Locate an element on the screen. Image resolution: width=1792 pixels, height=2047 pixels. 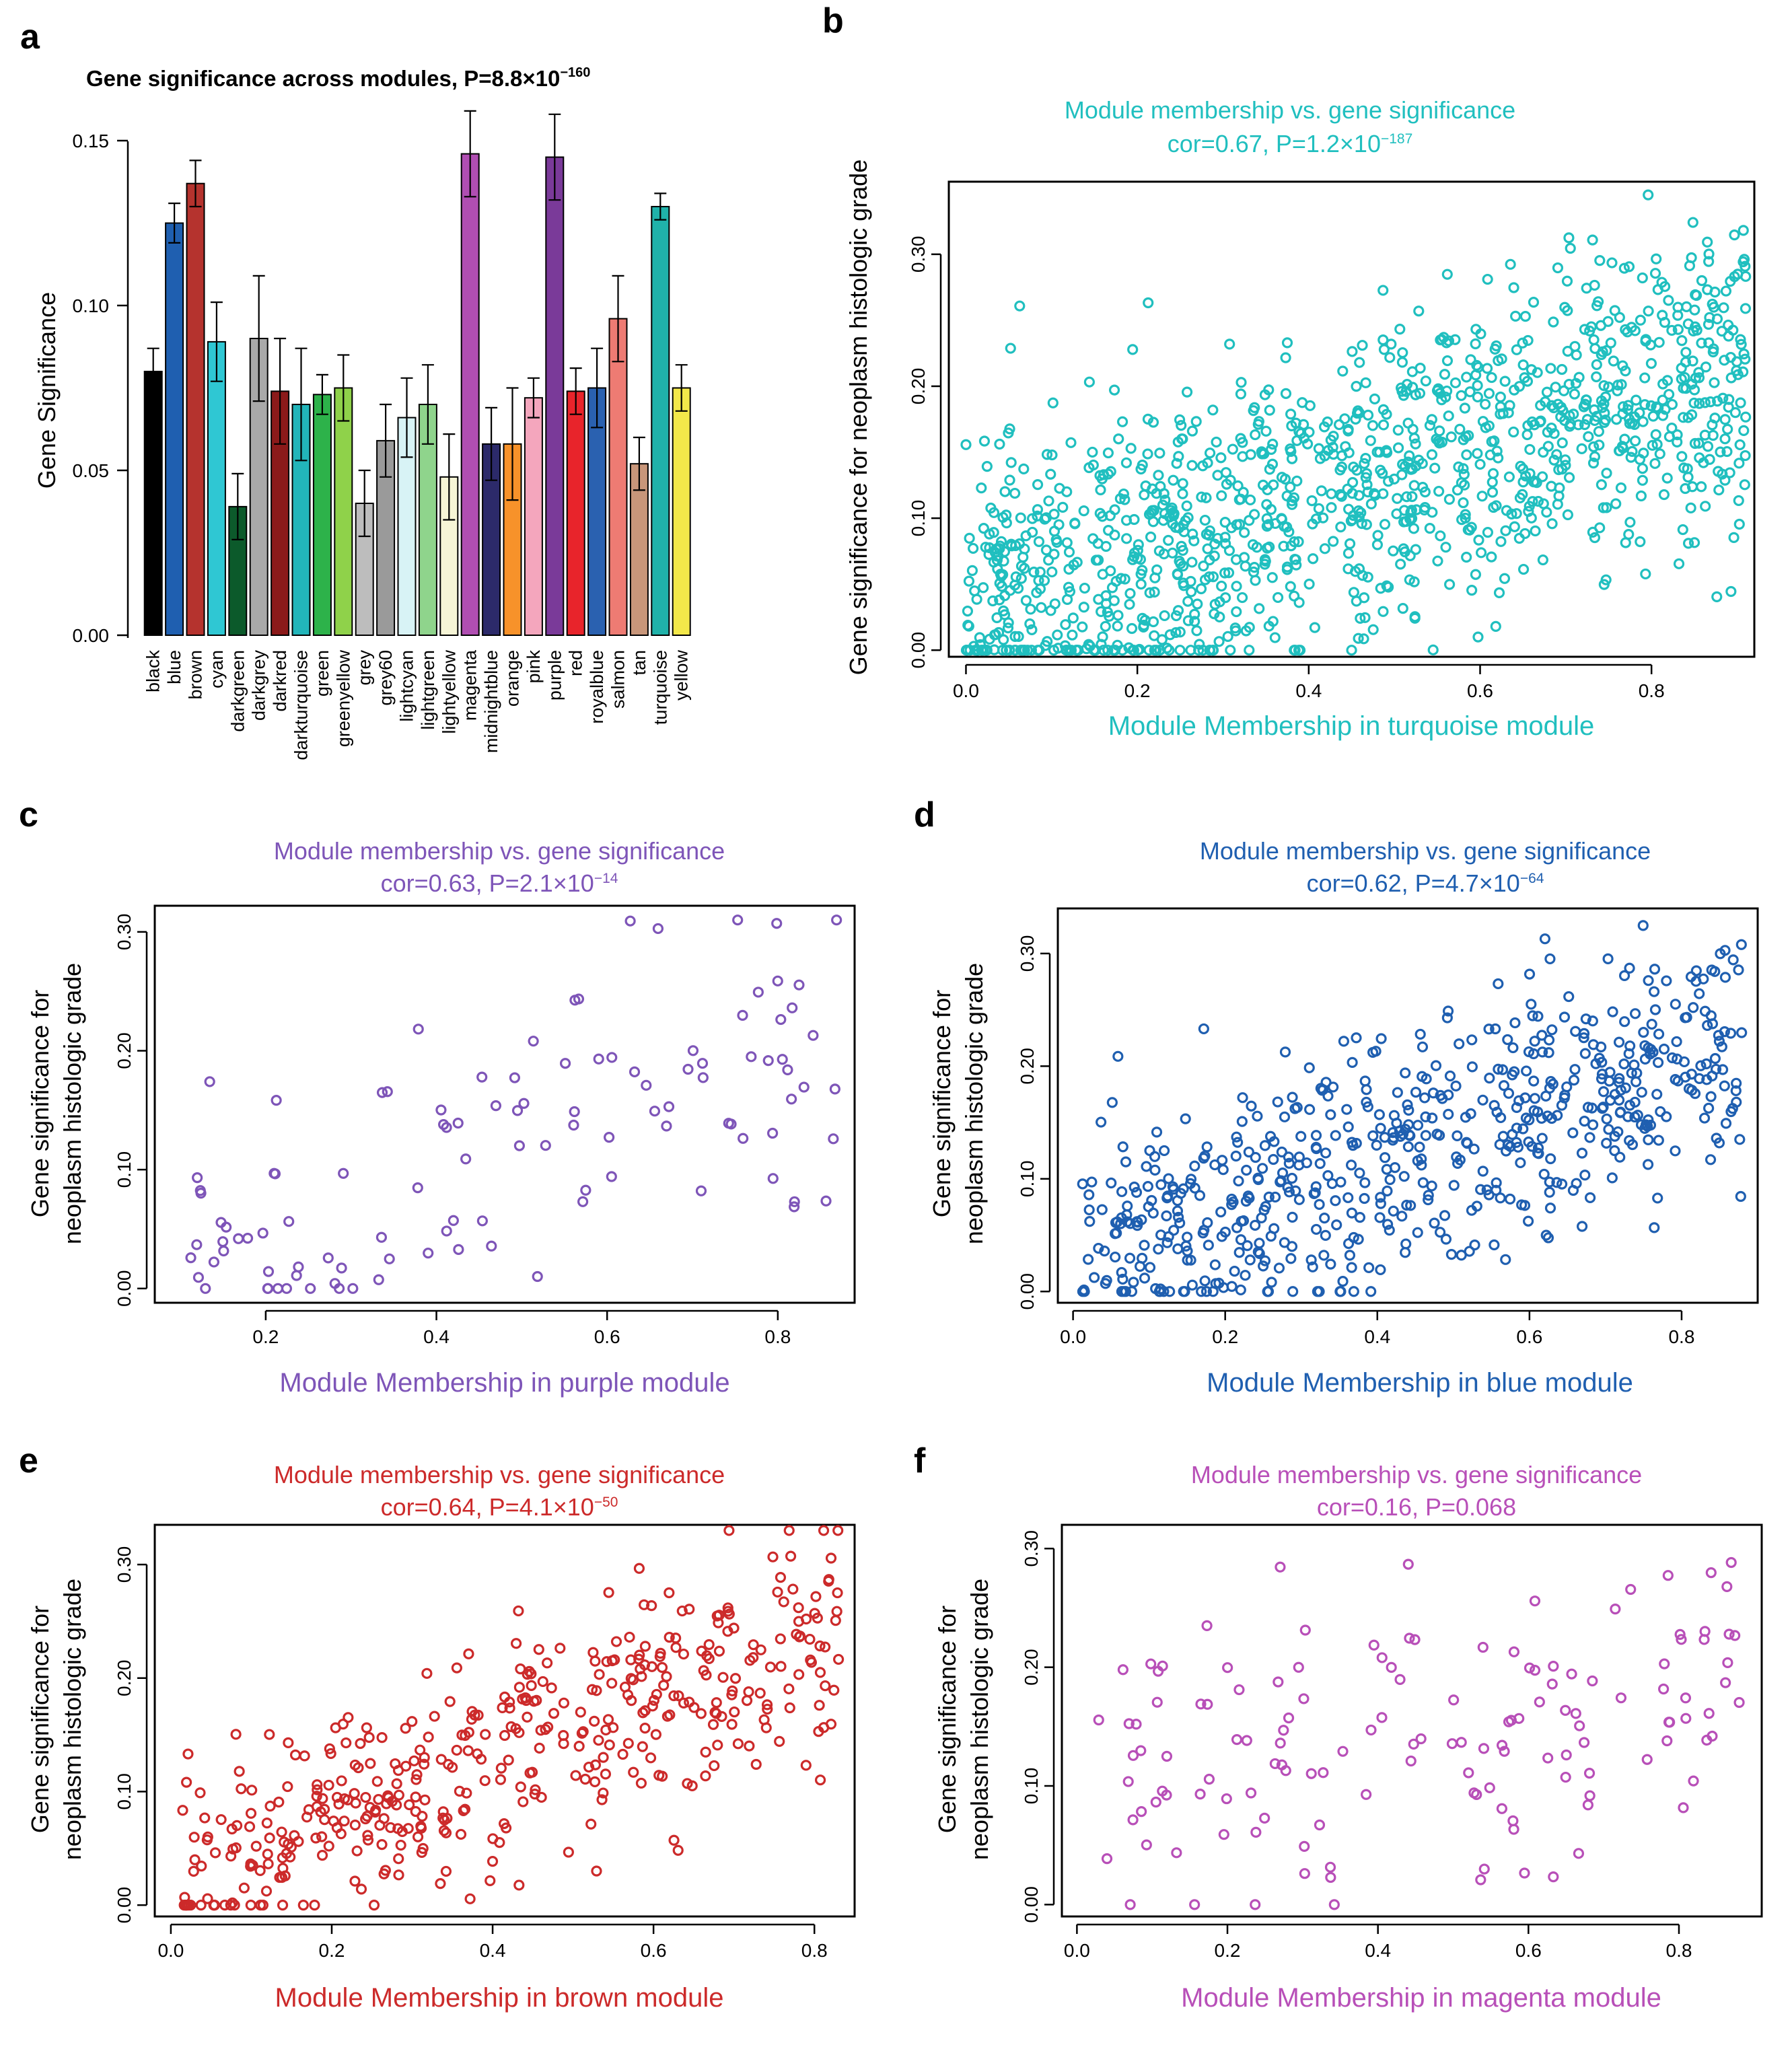
panel-e-xtick-label: 0.8 is located at coordinates (814, 1950).